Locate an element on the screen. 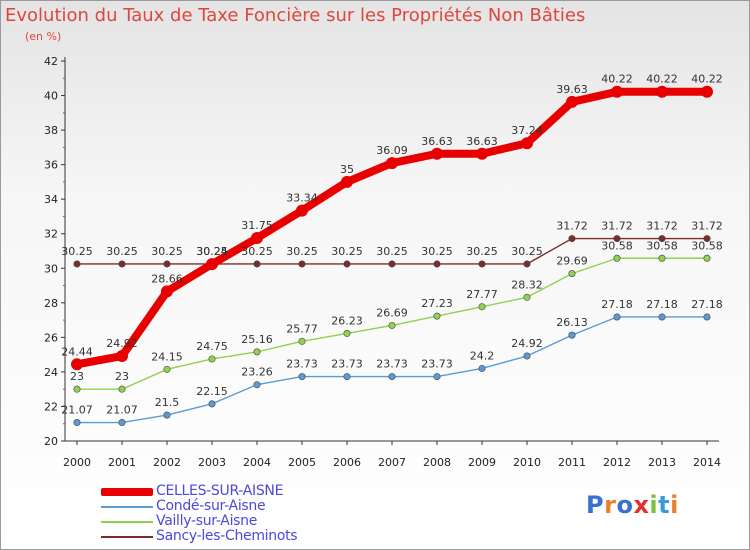 The width and height of the screenshot is (750, 550). data-label: 40.22 is located at coordinates (662, 79).